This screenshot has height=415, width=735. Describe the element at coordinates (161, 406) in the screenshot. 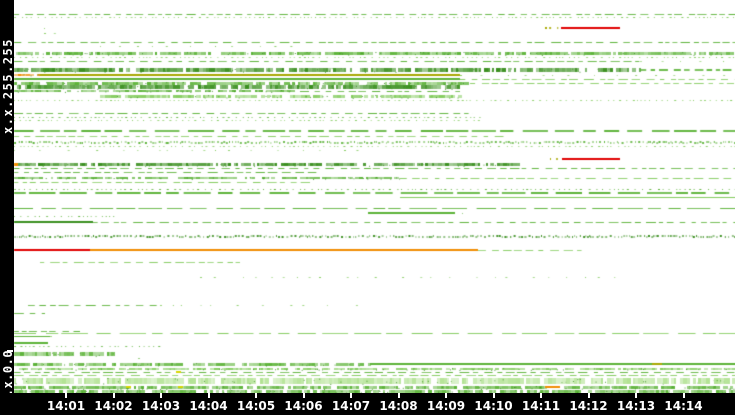

I see `x-axis-label: 14:03` at that location.